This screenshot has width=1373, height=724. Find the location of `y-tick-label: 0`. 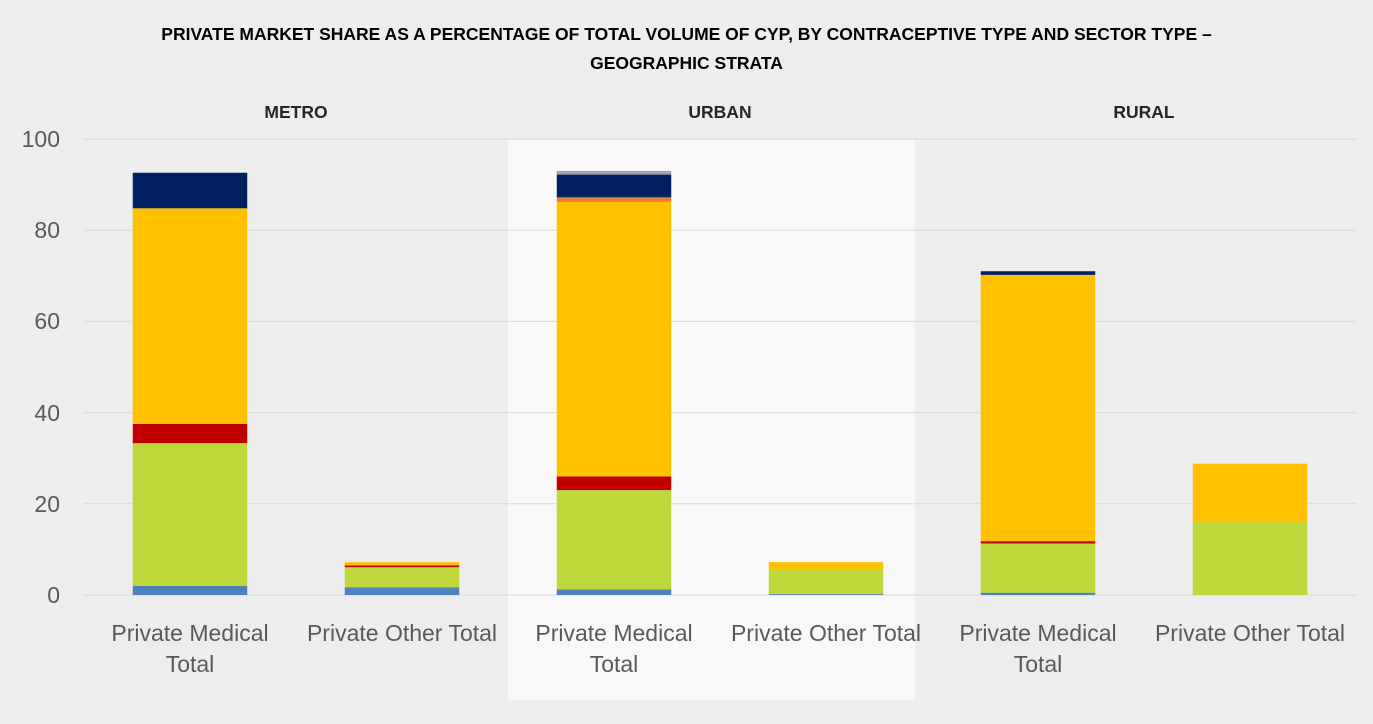

y-tick-label: 0 is located at coordinates (53, 595).